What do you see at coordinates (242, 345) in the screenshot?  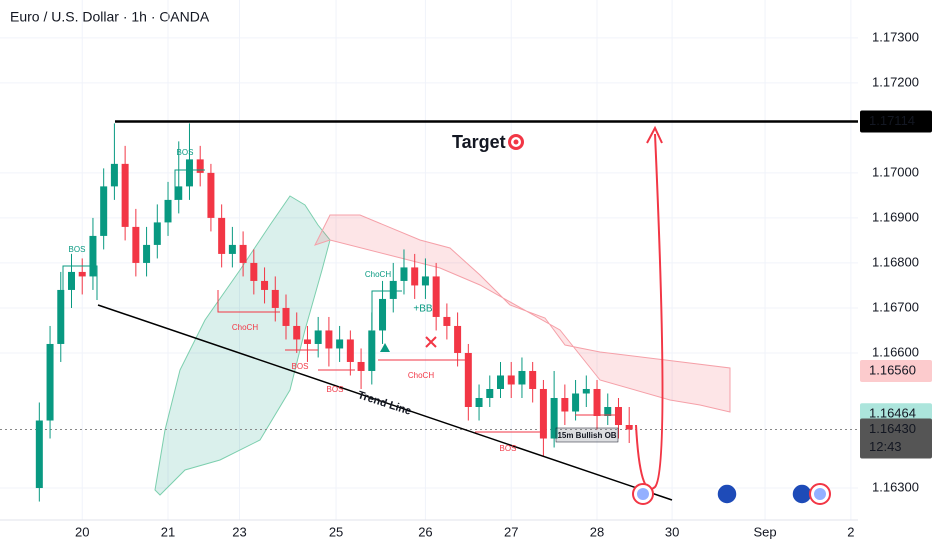 I see `cloud-bullish` at bounding box center [242, 345].